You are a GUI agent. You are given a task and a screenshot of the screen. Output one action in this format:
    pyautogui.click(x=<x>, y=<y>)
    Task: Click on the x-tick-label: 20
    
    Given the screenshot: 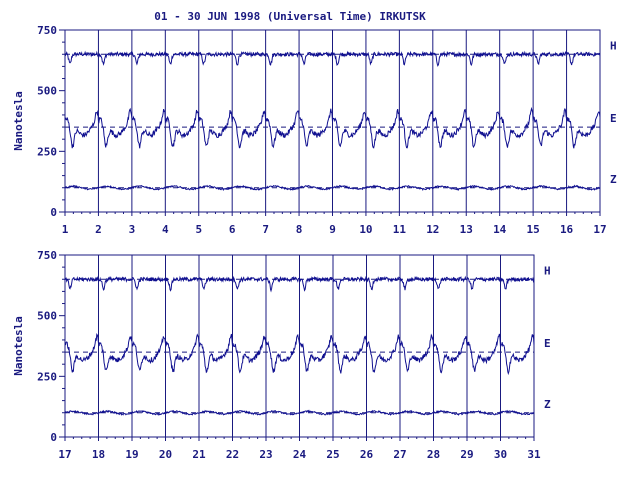 What is the action you would take?
    pyautogui.click(x=165, y=454)
    